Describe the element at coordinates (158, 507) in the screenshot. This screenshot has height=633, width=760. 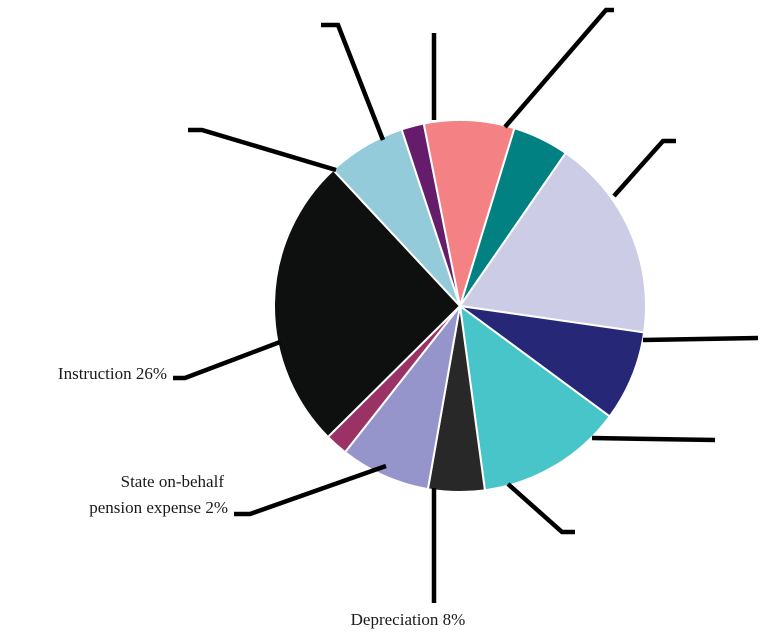
I see `label-state-pension-line-2: pension expense 2%` at that location.